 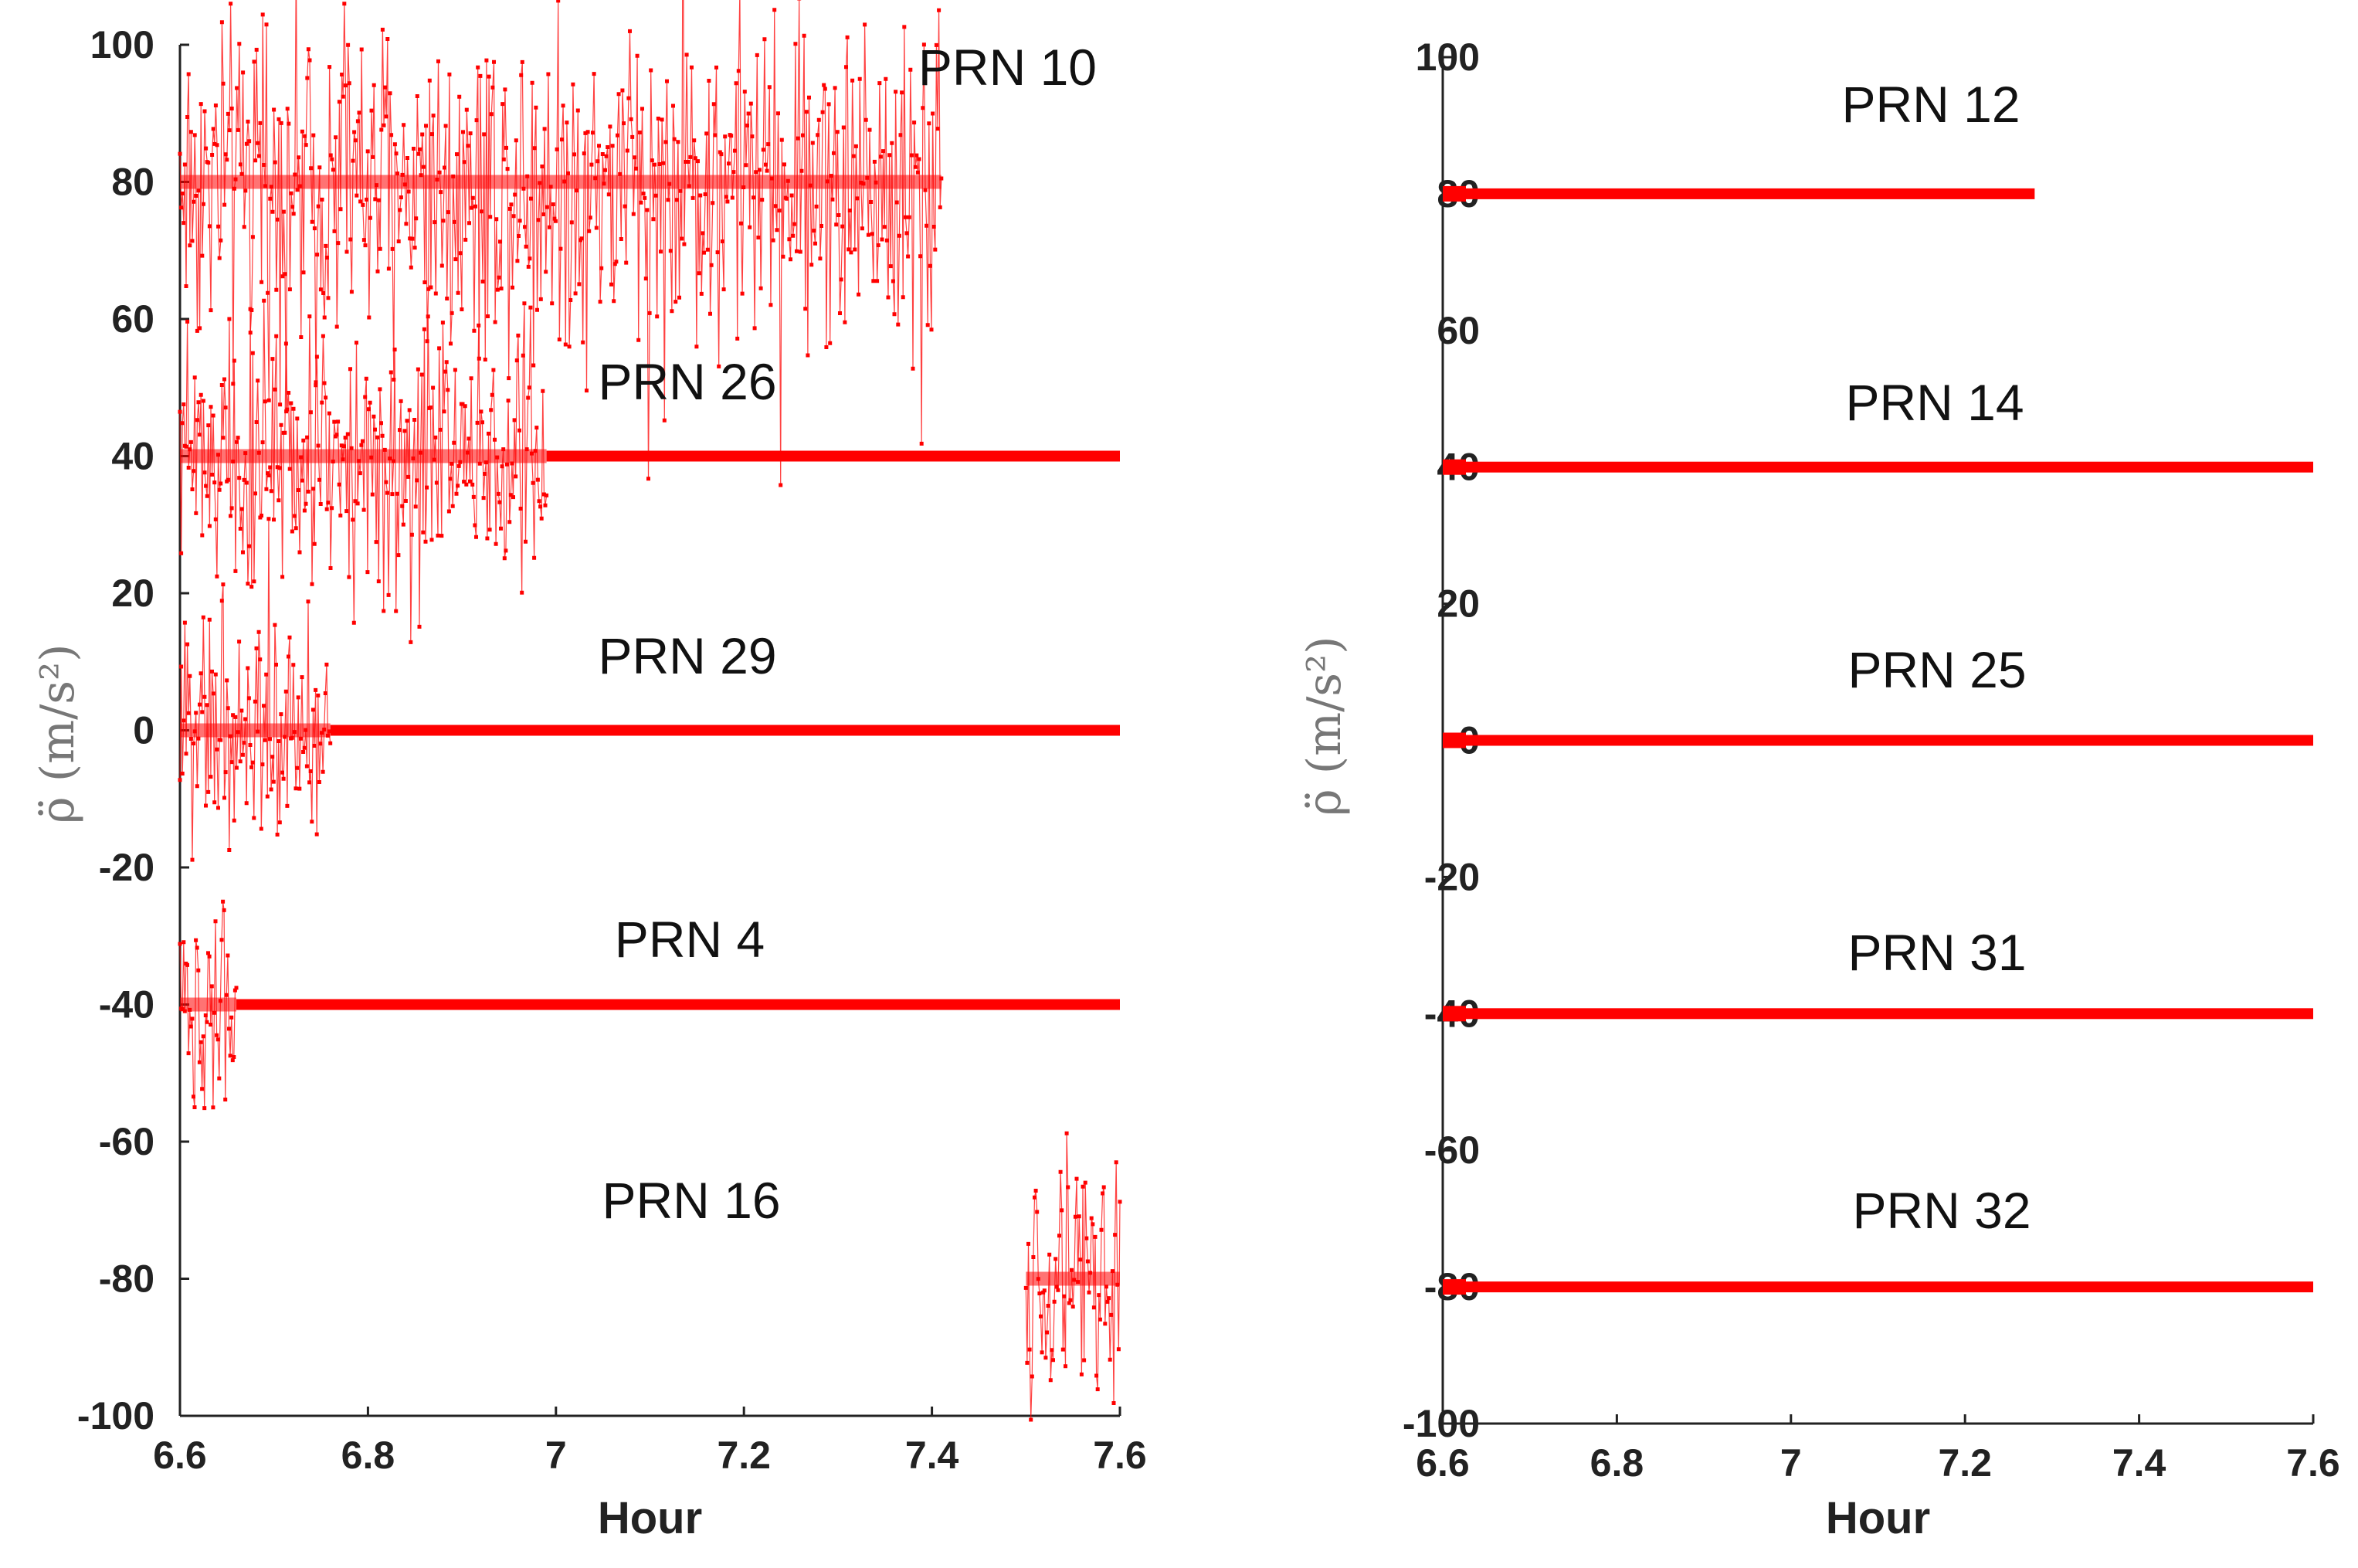 I want to click on y-tick-label: -40, so click(x=126, y=1005).